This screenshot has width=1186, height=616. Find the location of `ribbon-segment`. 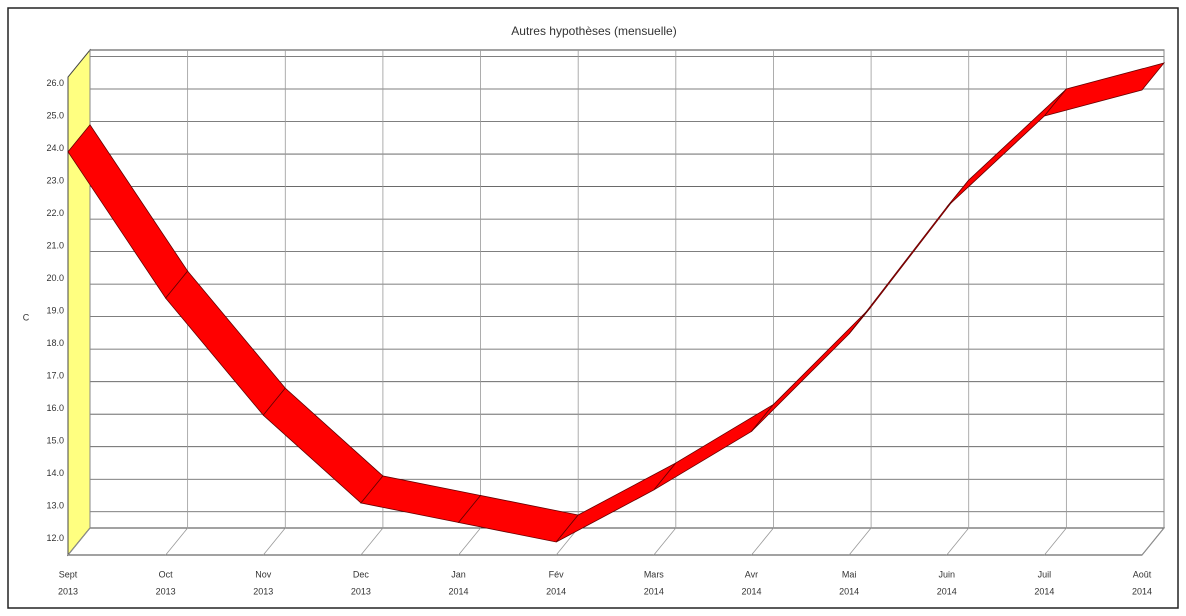

ribbon-segment is located at coordinates (1104, 89).